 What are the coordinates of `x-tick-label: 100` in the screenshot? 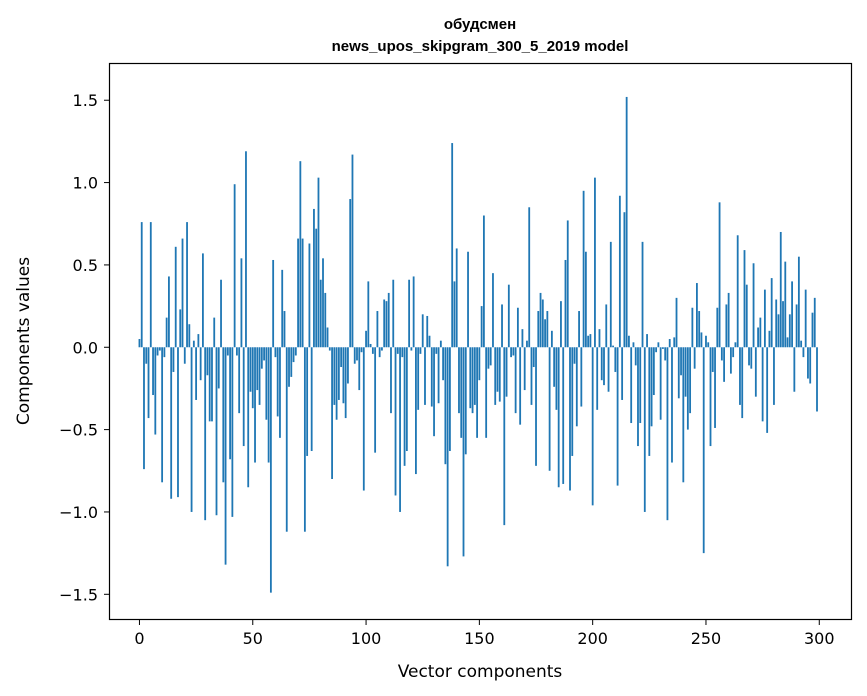 It's located at (366, 638).